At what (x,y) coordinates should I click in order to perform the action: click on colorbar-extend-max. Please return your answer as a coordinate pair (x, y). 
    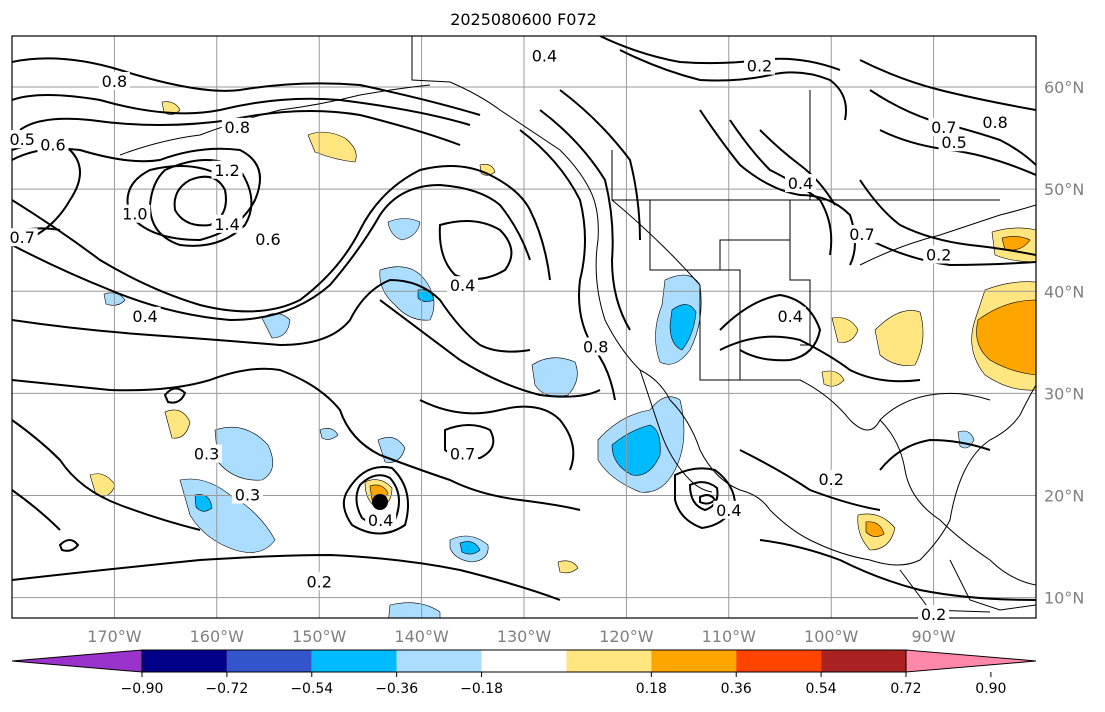
    Looking at the image, I should click on (971, 661).